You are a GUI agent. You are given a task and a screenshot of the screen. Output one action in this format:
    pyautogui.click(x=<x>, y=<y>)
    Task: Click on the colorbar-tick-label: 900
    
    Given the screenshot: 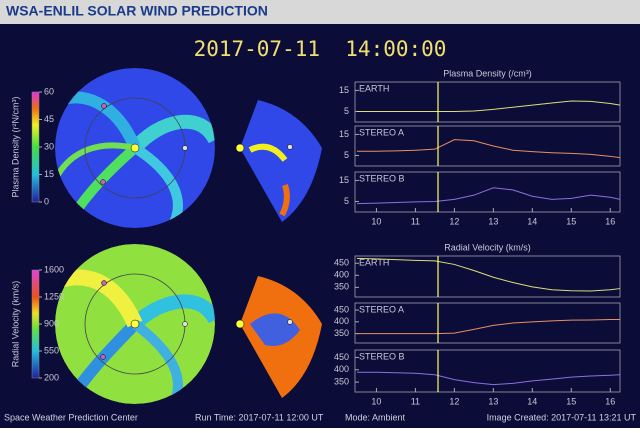 What is the action you would take?
    pyautogui.click(x=51, y=323)
    